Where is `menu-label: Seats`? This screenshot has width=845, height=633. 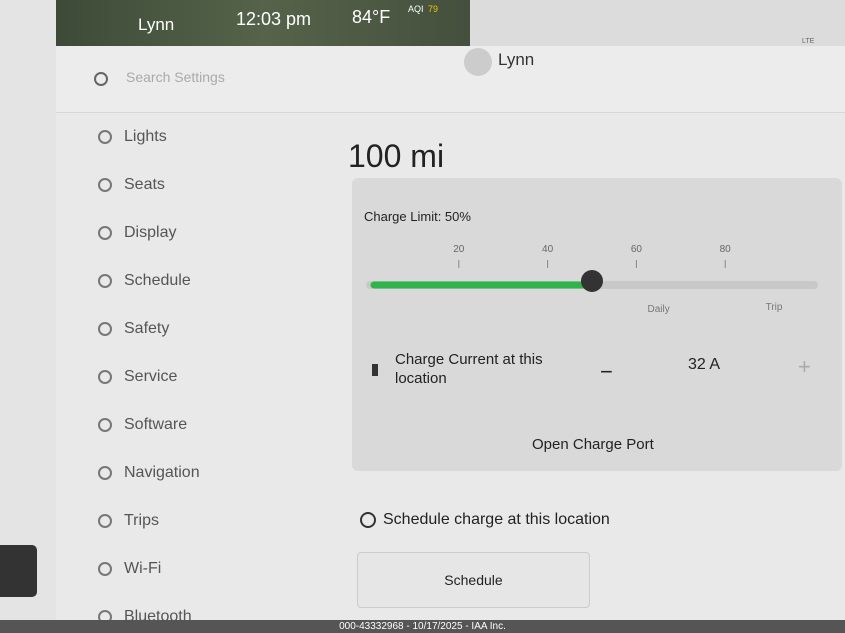 menu-label: Seats is located at coordinates (144, 184).